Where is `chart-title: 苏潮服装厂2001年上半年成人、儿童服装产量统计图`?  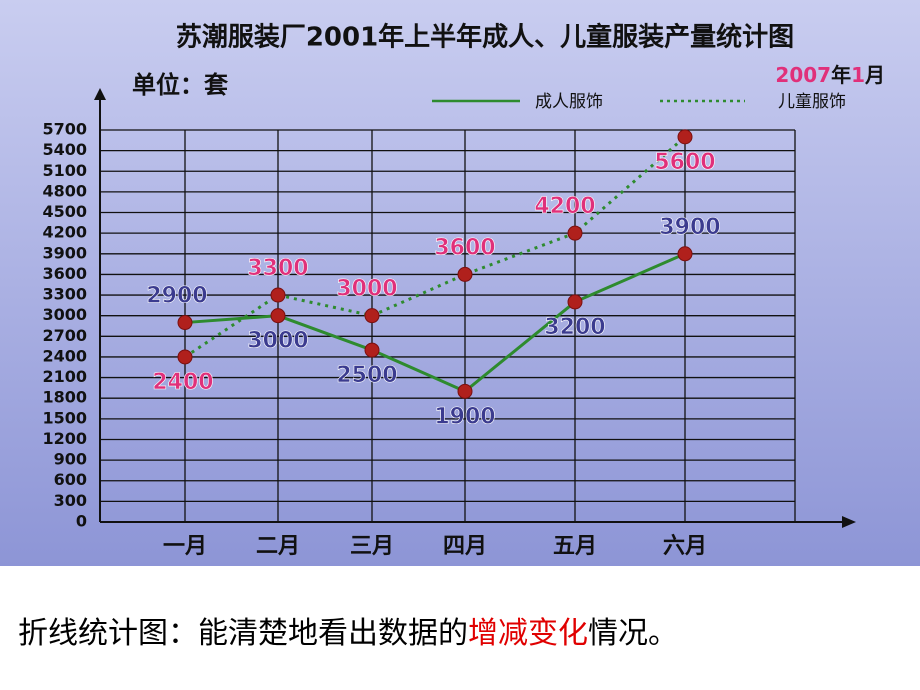 chart-title: 苏潮服装厂2001年上半年成人、儿童服装产量统计图 is located at coordinates (485, 37).